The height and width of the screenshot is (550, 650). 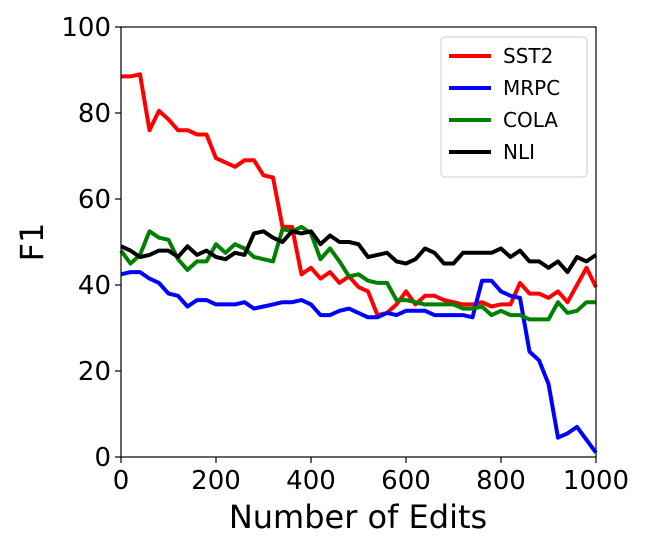 What do you see at coordinates (94, 114) in the screenshot?
I see `y-tick-label: 80` at bounding box center [94, 114].